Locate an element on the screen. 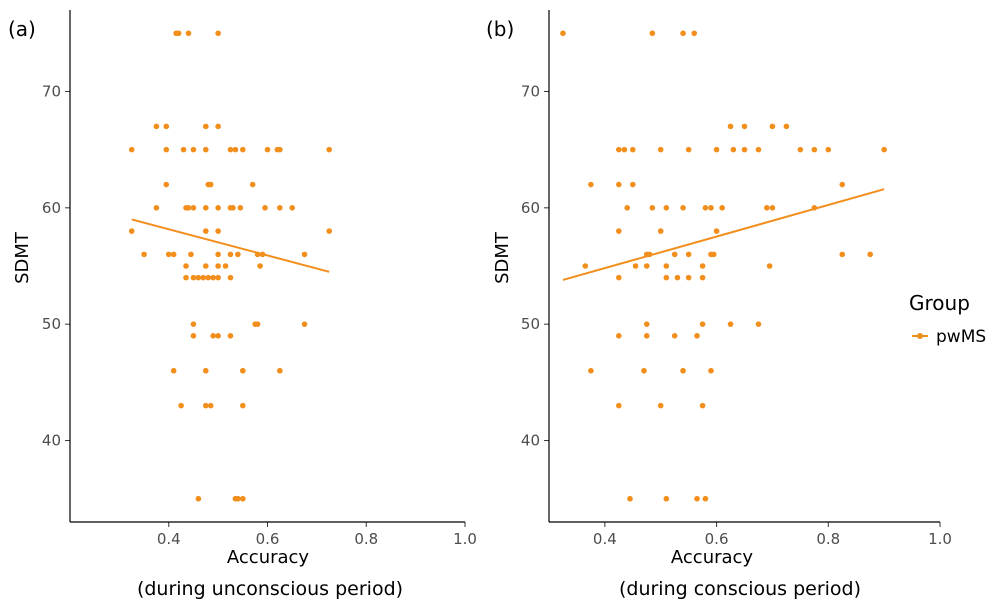  panel-b-x-title: Accuracy is located at coordinates (712, 557).